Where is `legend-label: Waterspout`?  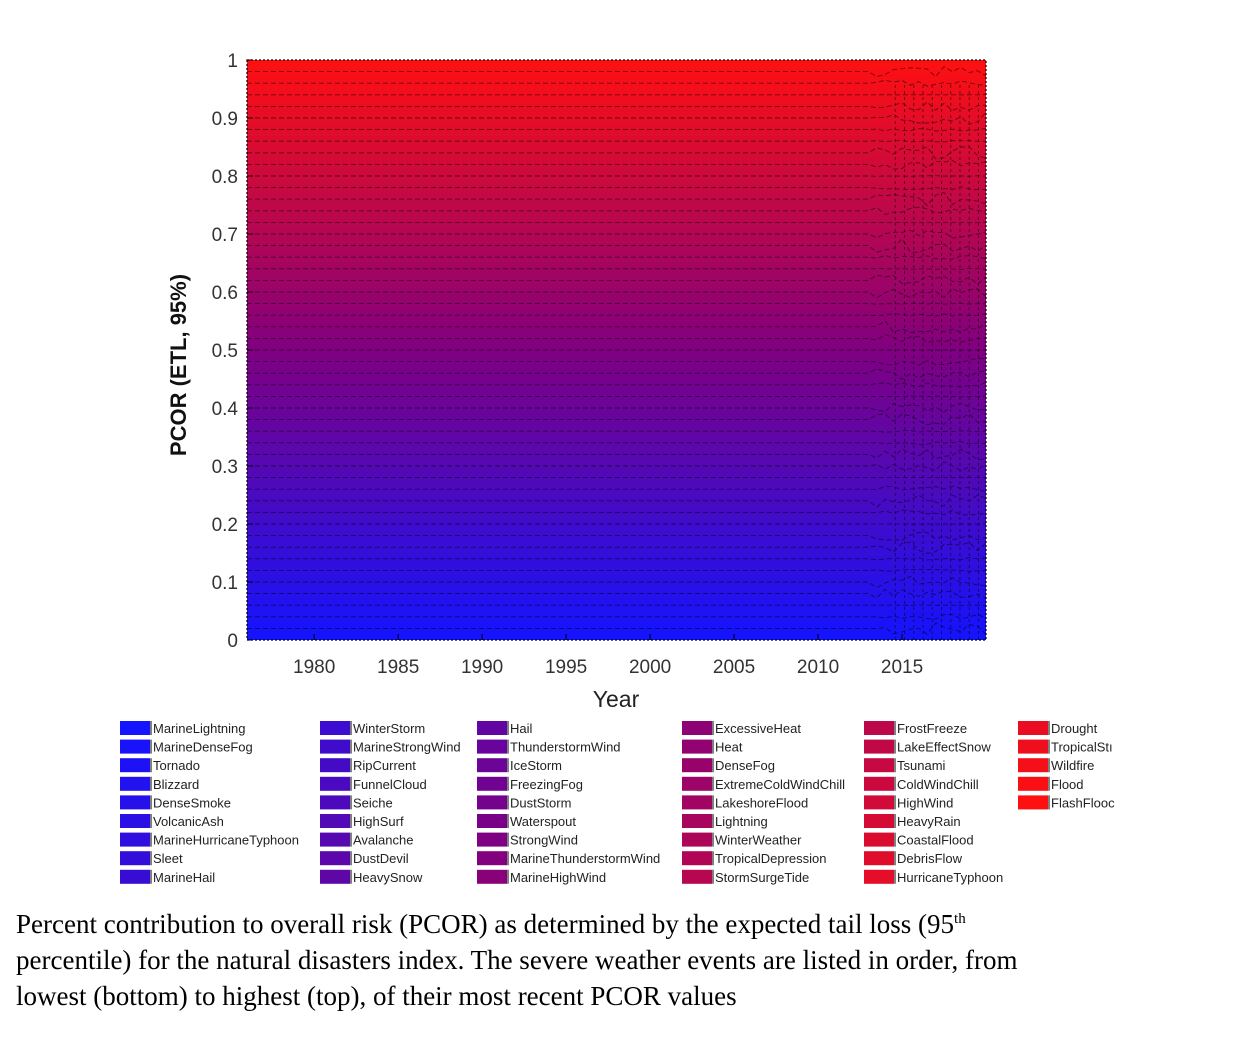 legend-label: Waterspout is located at coordinates (543, 821).